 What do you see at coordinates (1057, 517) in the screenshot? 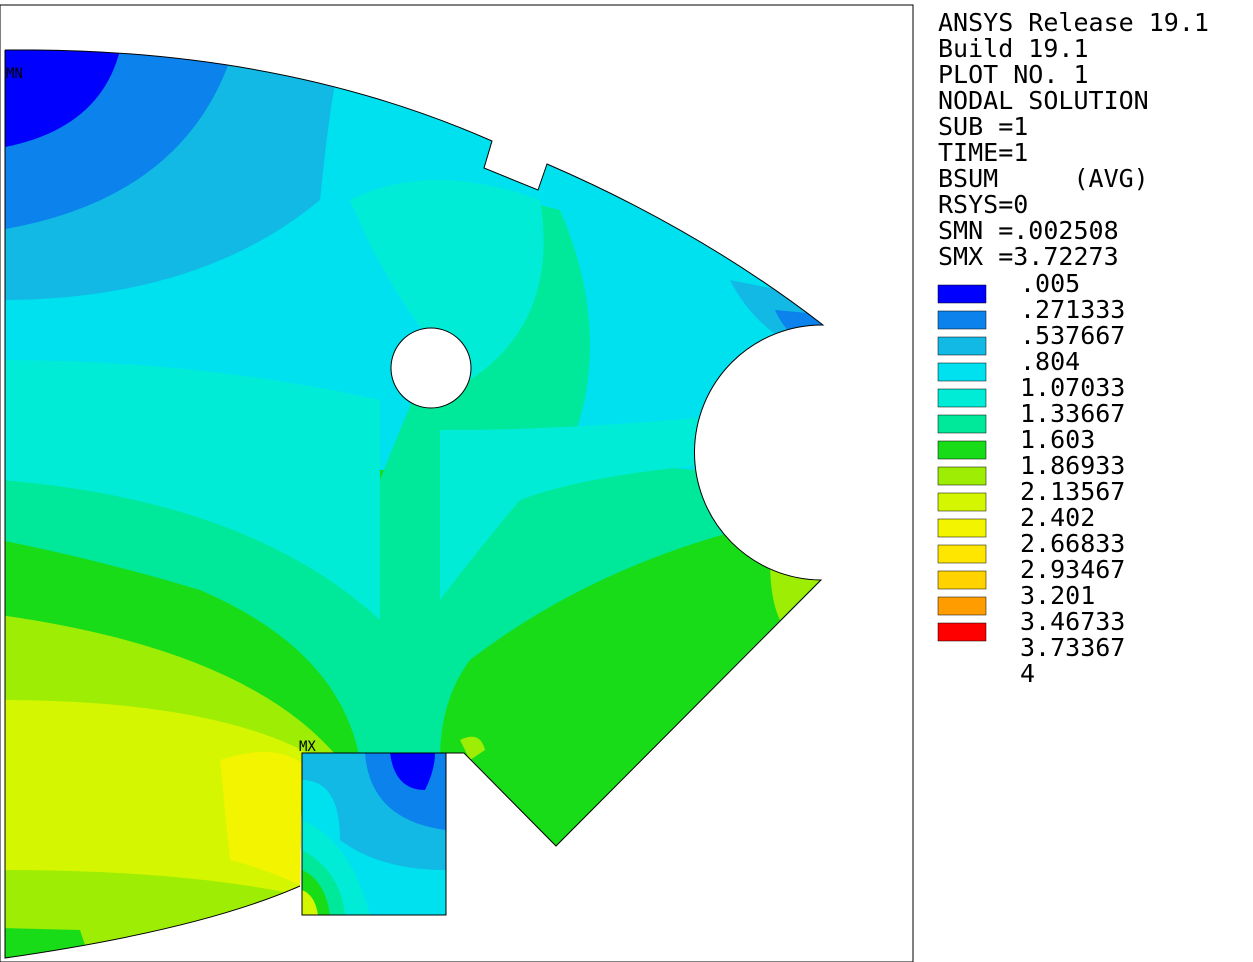
I see `legend-value: 2.402` at bounding box center [1057, 517].